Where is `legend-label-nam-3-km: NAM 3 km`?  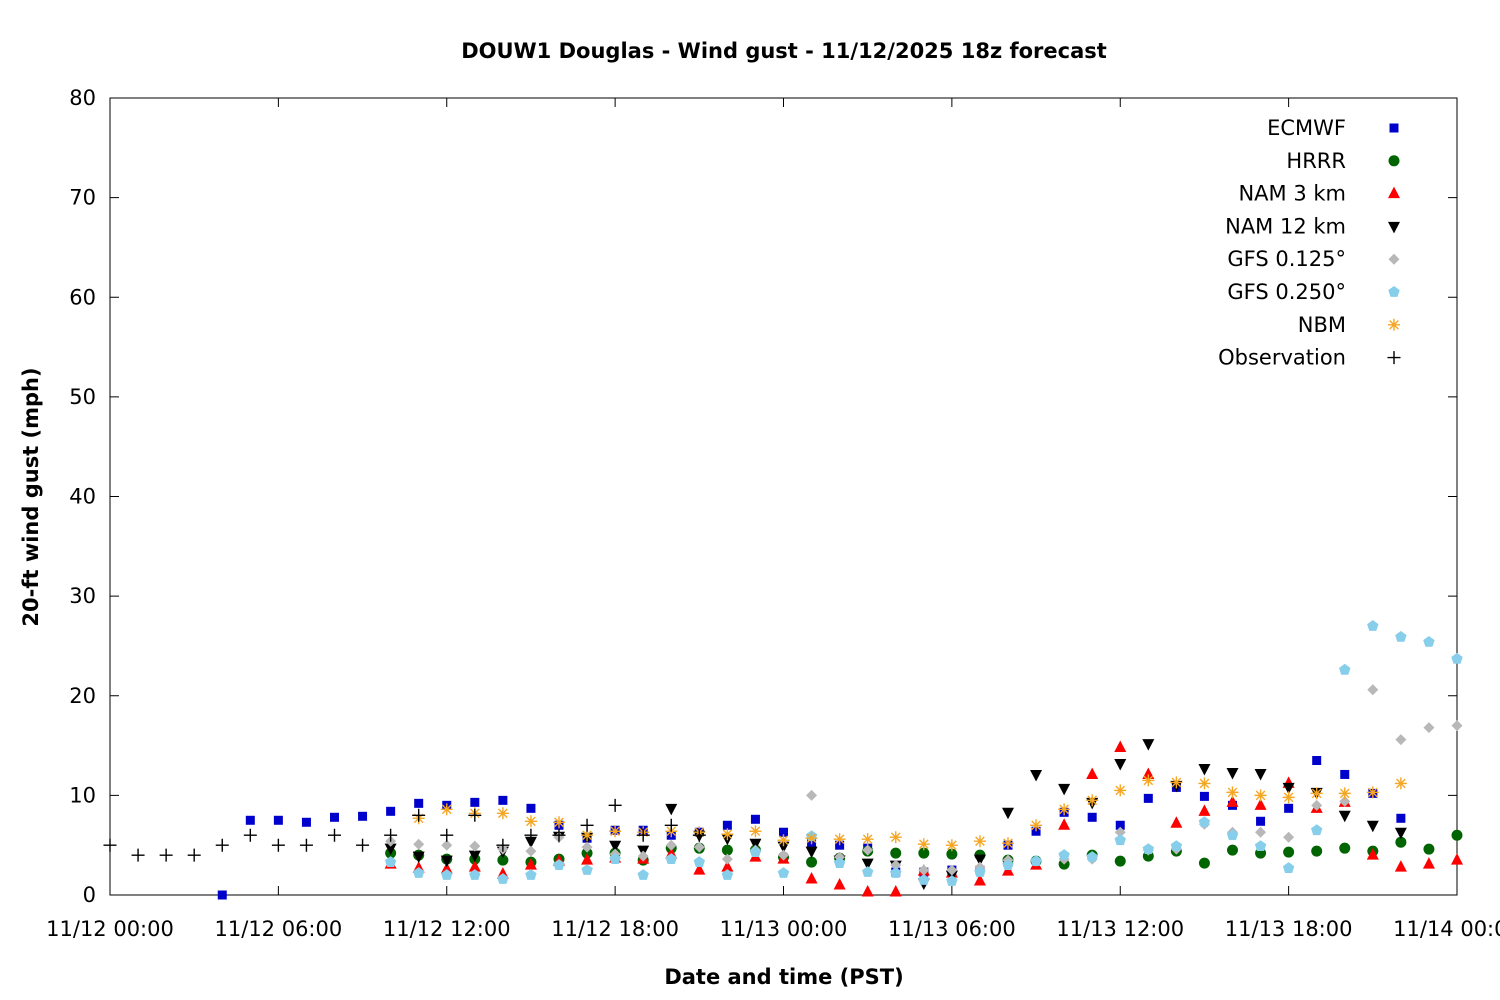 legend-label-nam-3-km: NAM 3 km is located at coordinates (1292, 194).